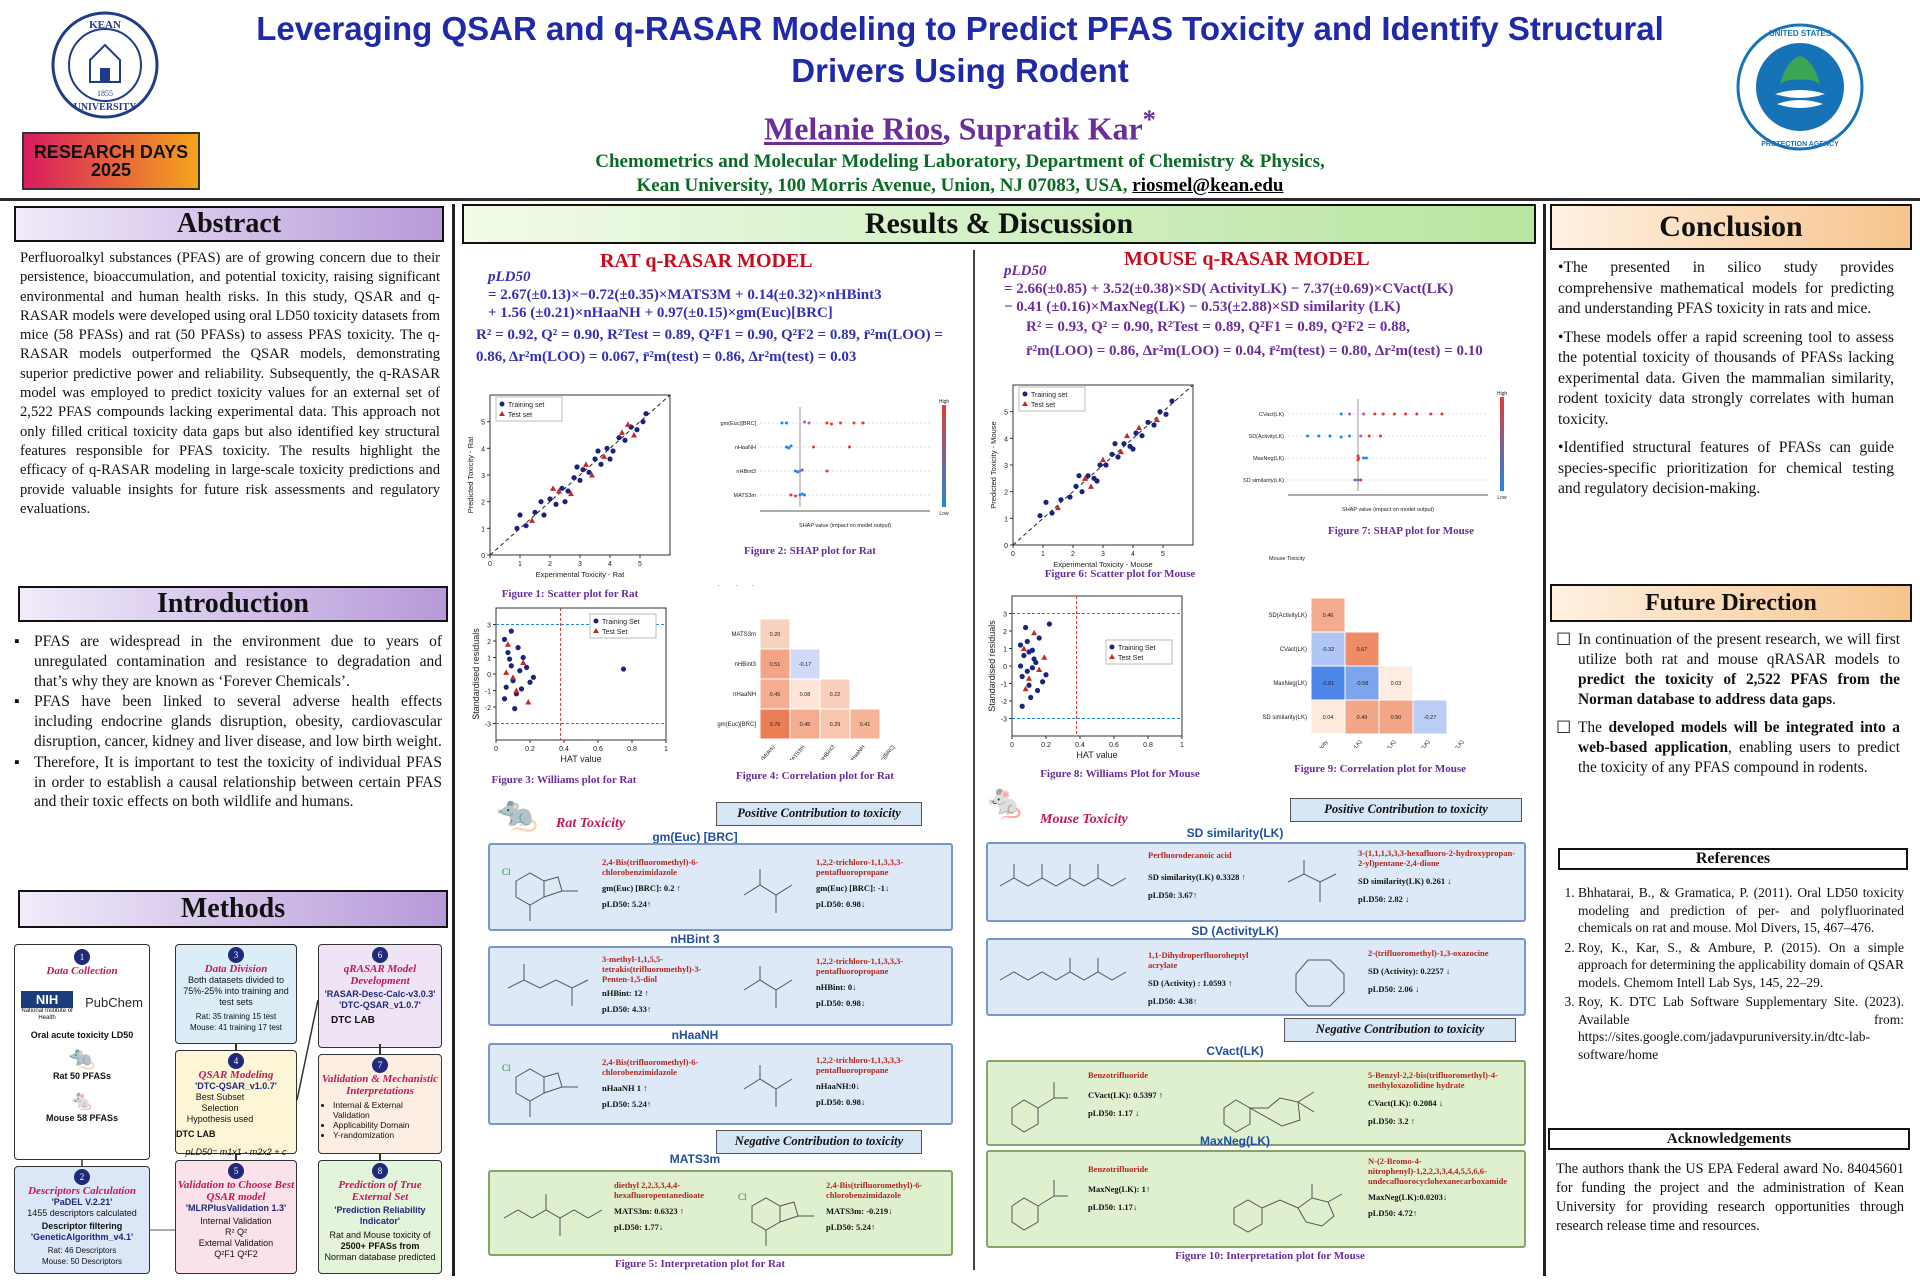  What do you see at coordinates (627, 1104) in the screenshot?
I see `fragment-pld: pLD50: 5.24↑` at bounding box center [627, 1104].